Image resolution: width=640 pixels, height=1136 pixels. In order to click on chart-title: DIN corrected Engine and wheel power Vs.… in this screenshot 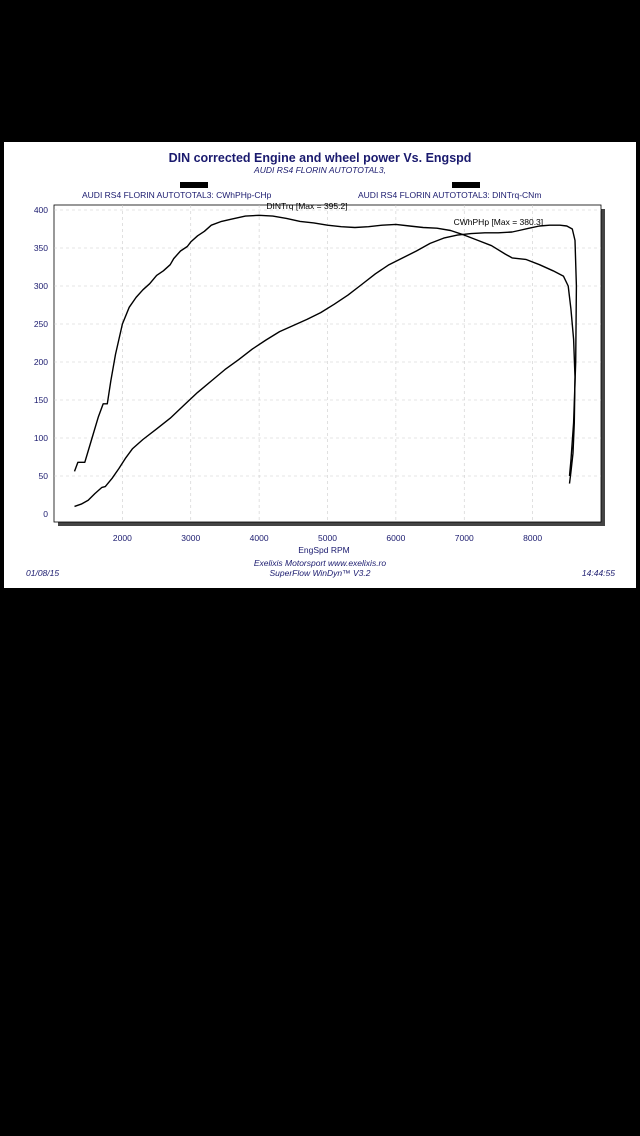, I will do `click(320, 158)`.